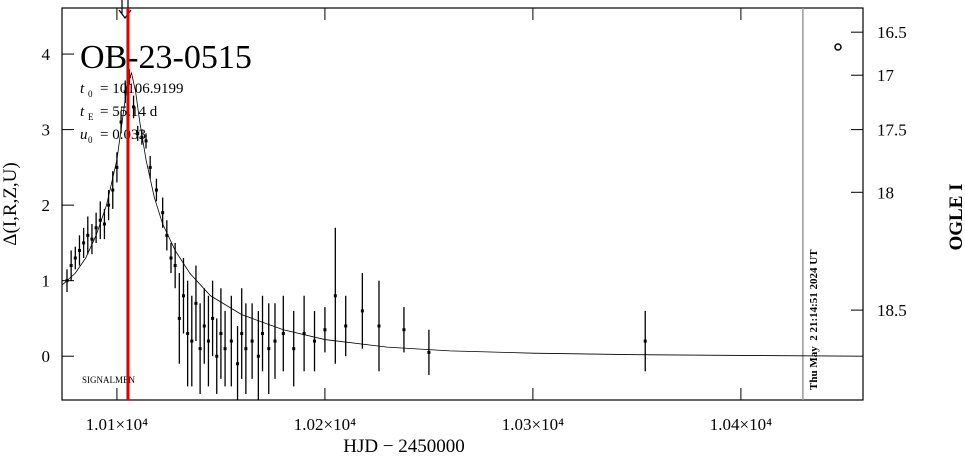 This screenshot has width=965, height=459. I want to click on timestamp: Thu May 2 21:14:51 2024 UT, so click(814, 319).